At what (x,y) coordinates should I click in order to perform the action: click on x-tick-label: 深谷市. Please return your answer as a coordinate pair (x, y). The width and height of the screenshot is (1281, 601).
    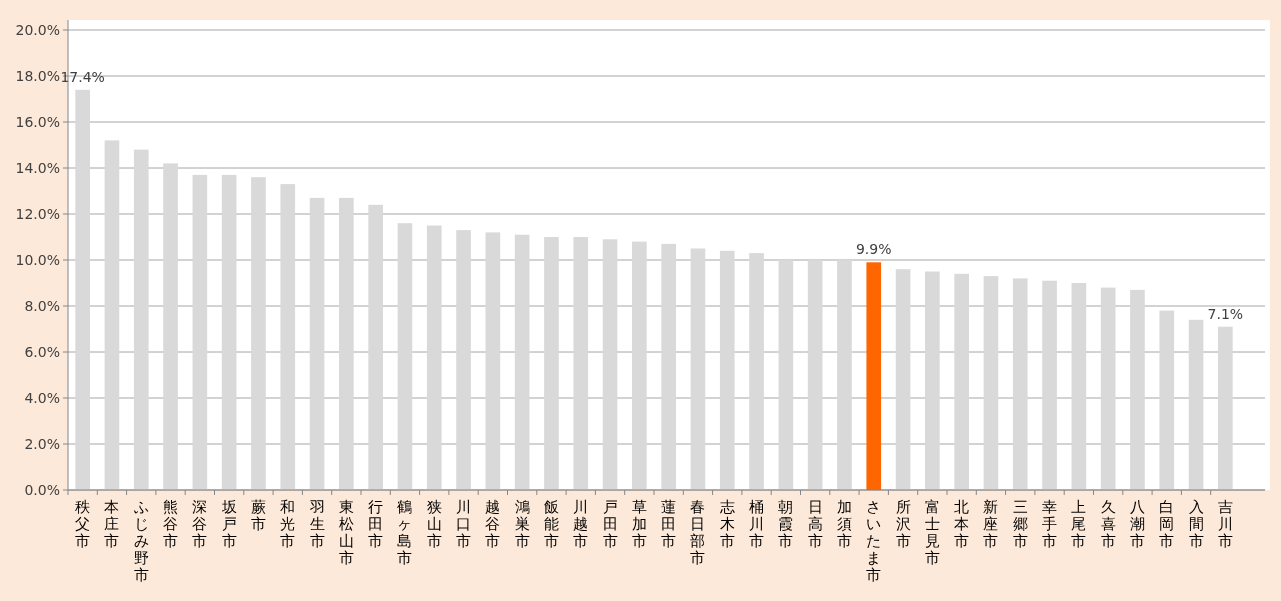
    Looking at the image, I should click on (200, 524).